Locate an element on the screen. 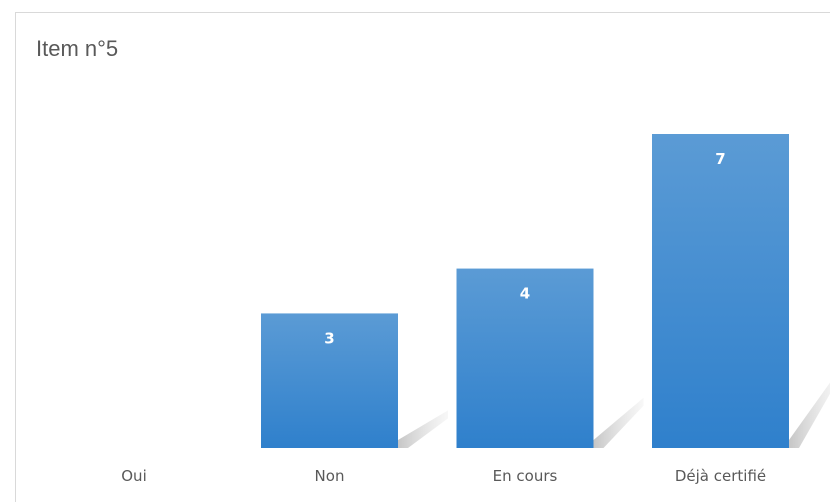  category-label-non: Non is located at coordinates (330, 476).